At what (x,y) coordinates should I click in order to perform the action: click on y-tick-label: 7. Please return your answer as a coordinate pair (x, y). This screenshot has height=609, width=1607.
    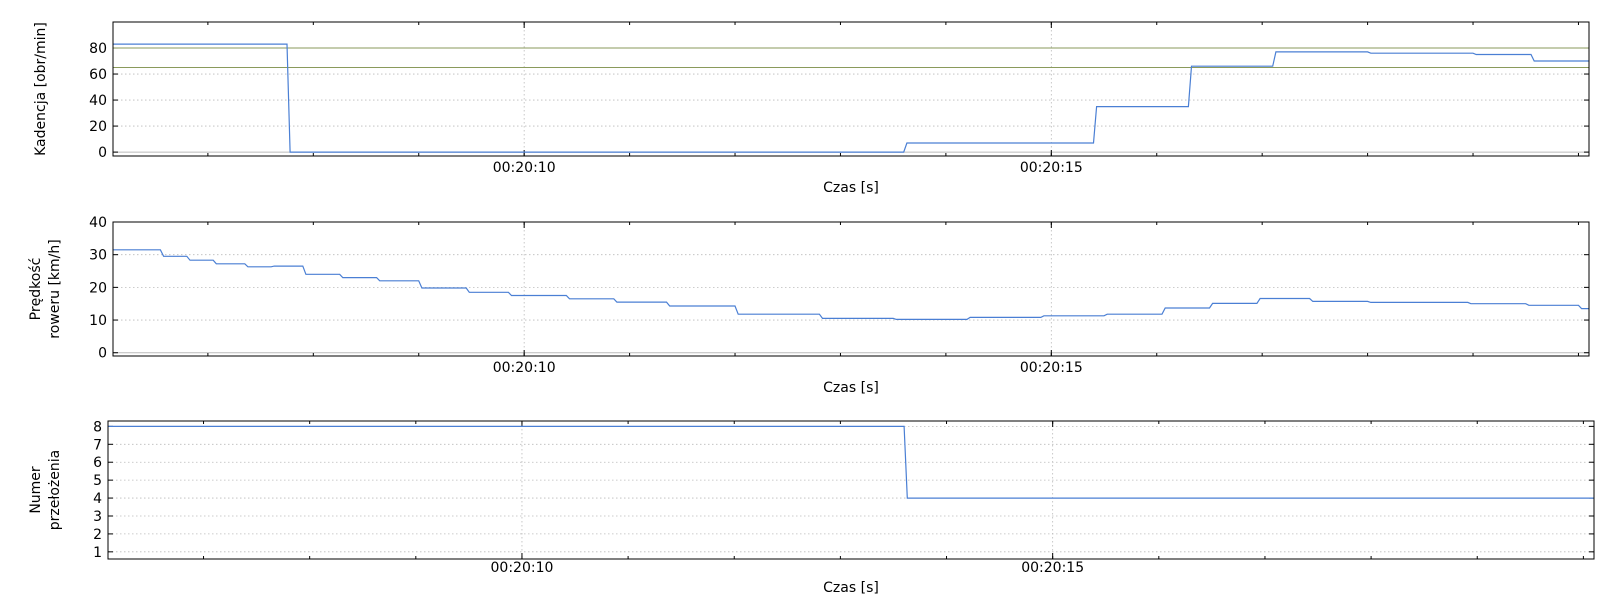
    Looking at the image, I should click on (97, 445).